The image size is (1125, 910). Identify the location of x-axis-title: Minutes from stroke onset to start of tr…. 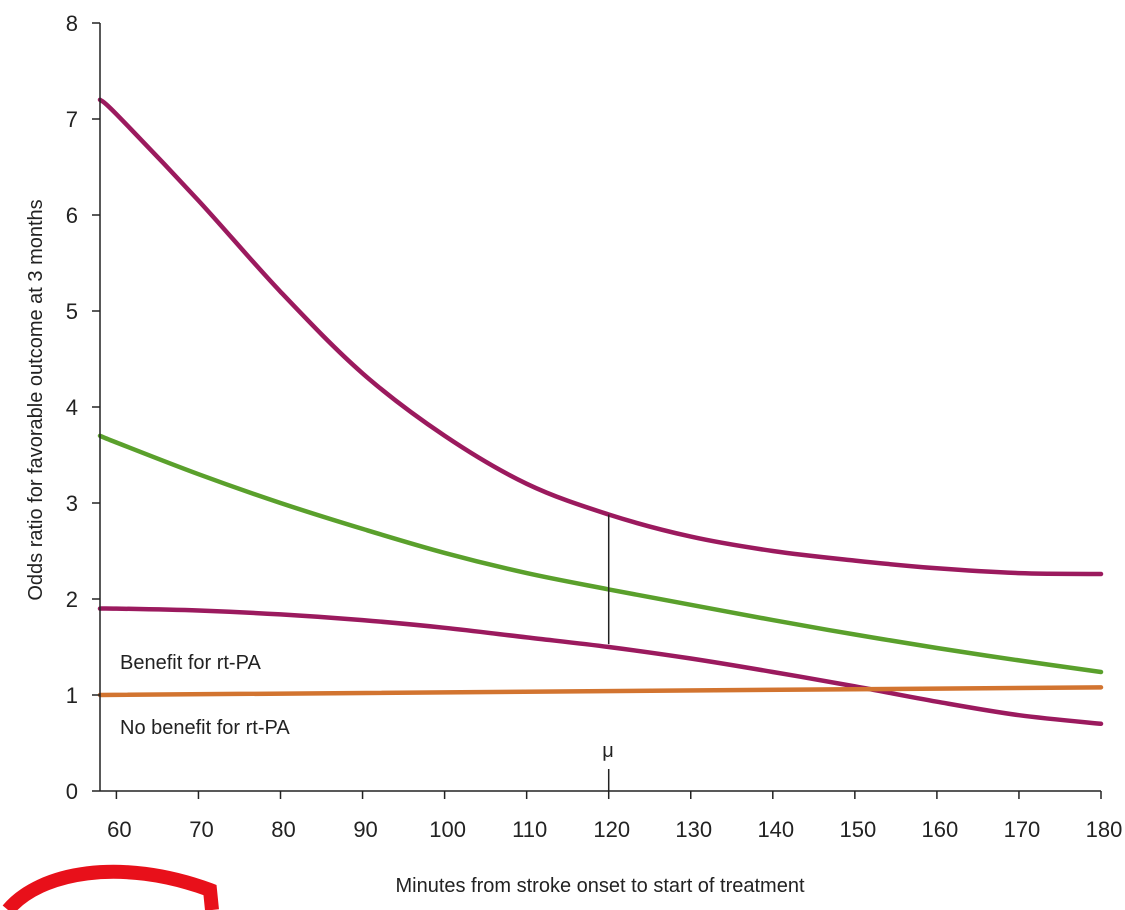
(599, 886).